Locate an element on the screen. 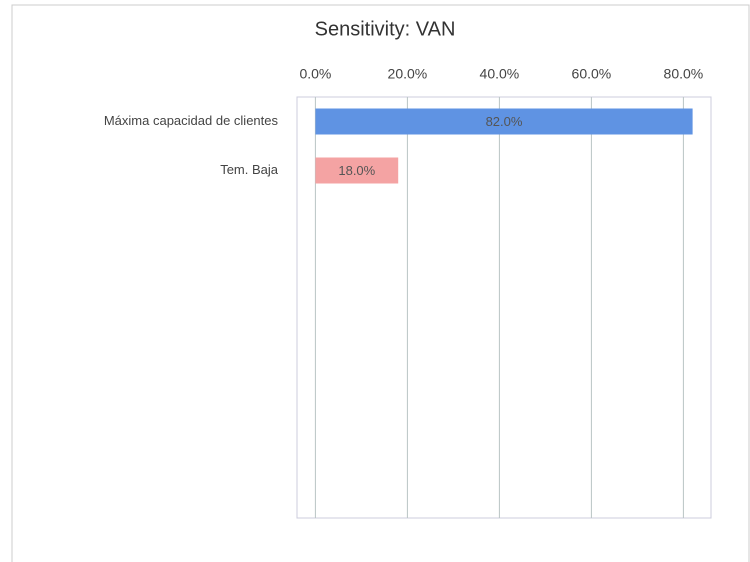 Image resolution: width=750 pixels, height=562 pixels. x-tick-label: 80.0% is located at coordinates (684, 74).